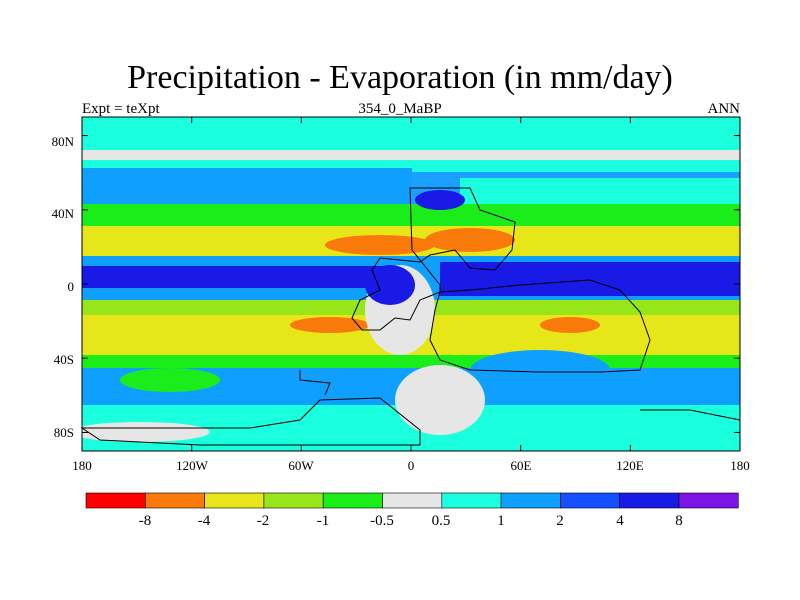 The image size is (800, 600). I want to click on patch-south-green, so click(170, 380).